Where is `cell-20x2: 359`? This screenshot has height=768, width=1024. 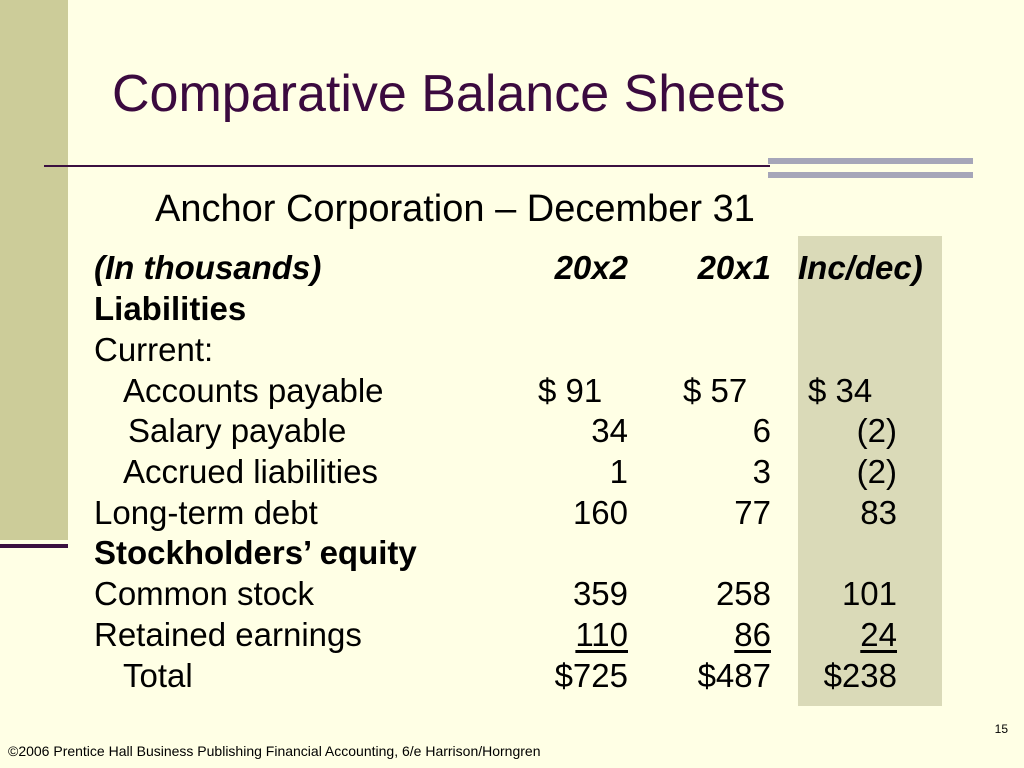 cell-20x2: 359 is located at coordinates (600, 593).